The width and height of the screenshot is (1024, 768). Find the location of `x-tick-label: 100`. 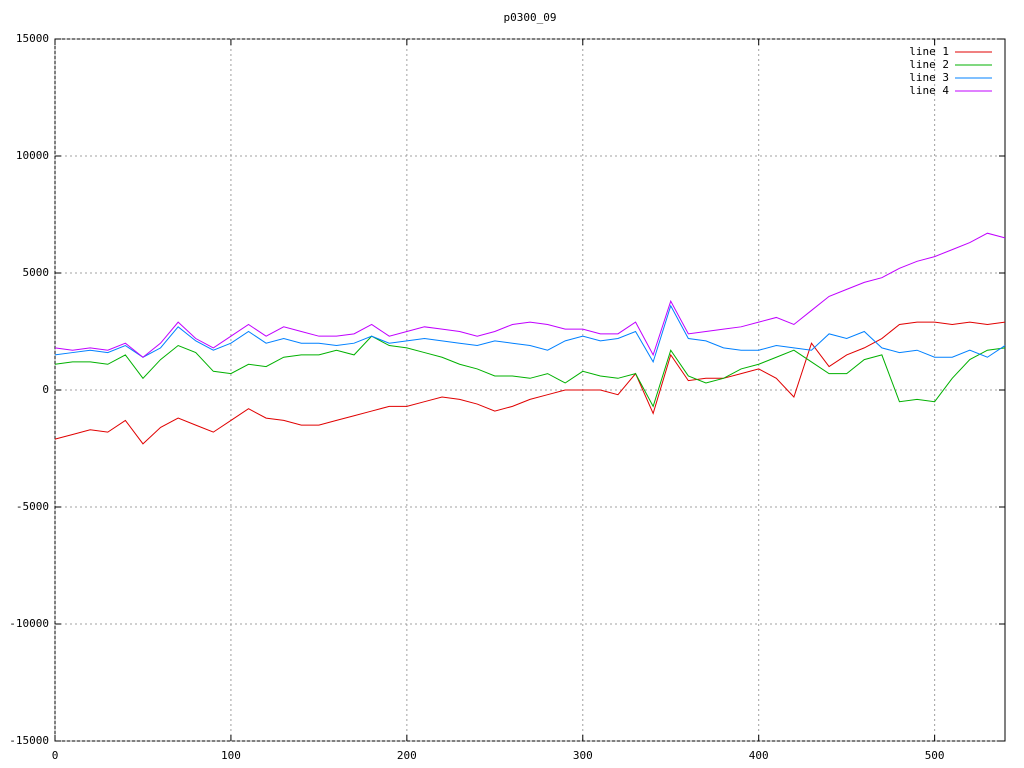

x-tick-label: 100 is located at coordinates (231, 755).